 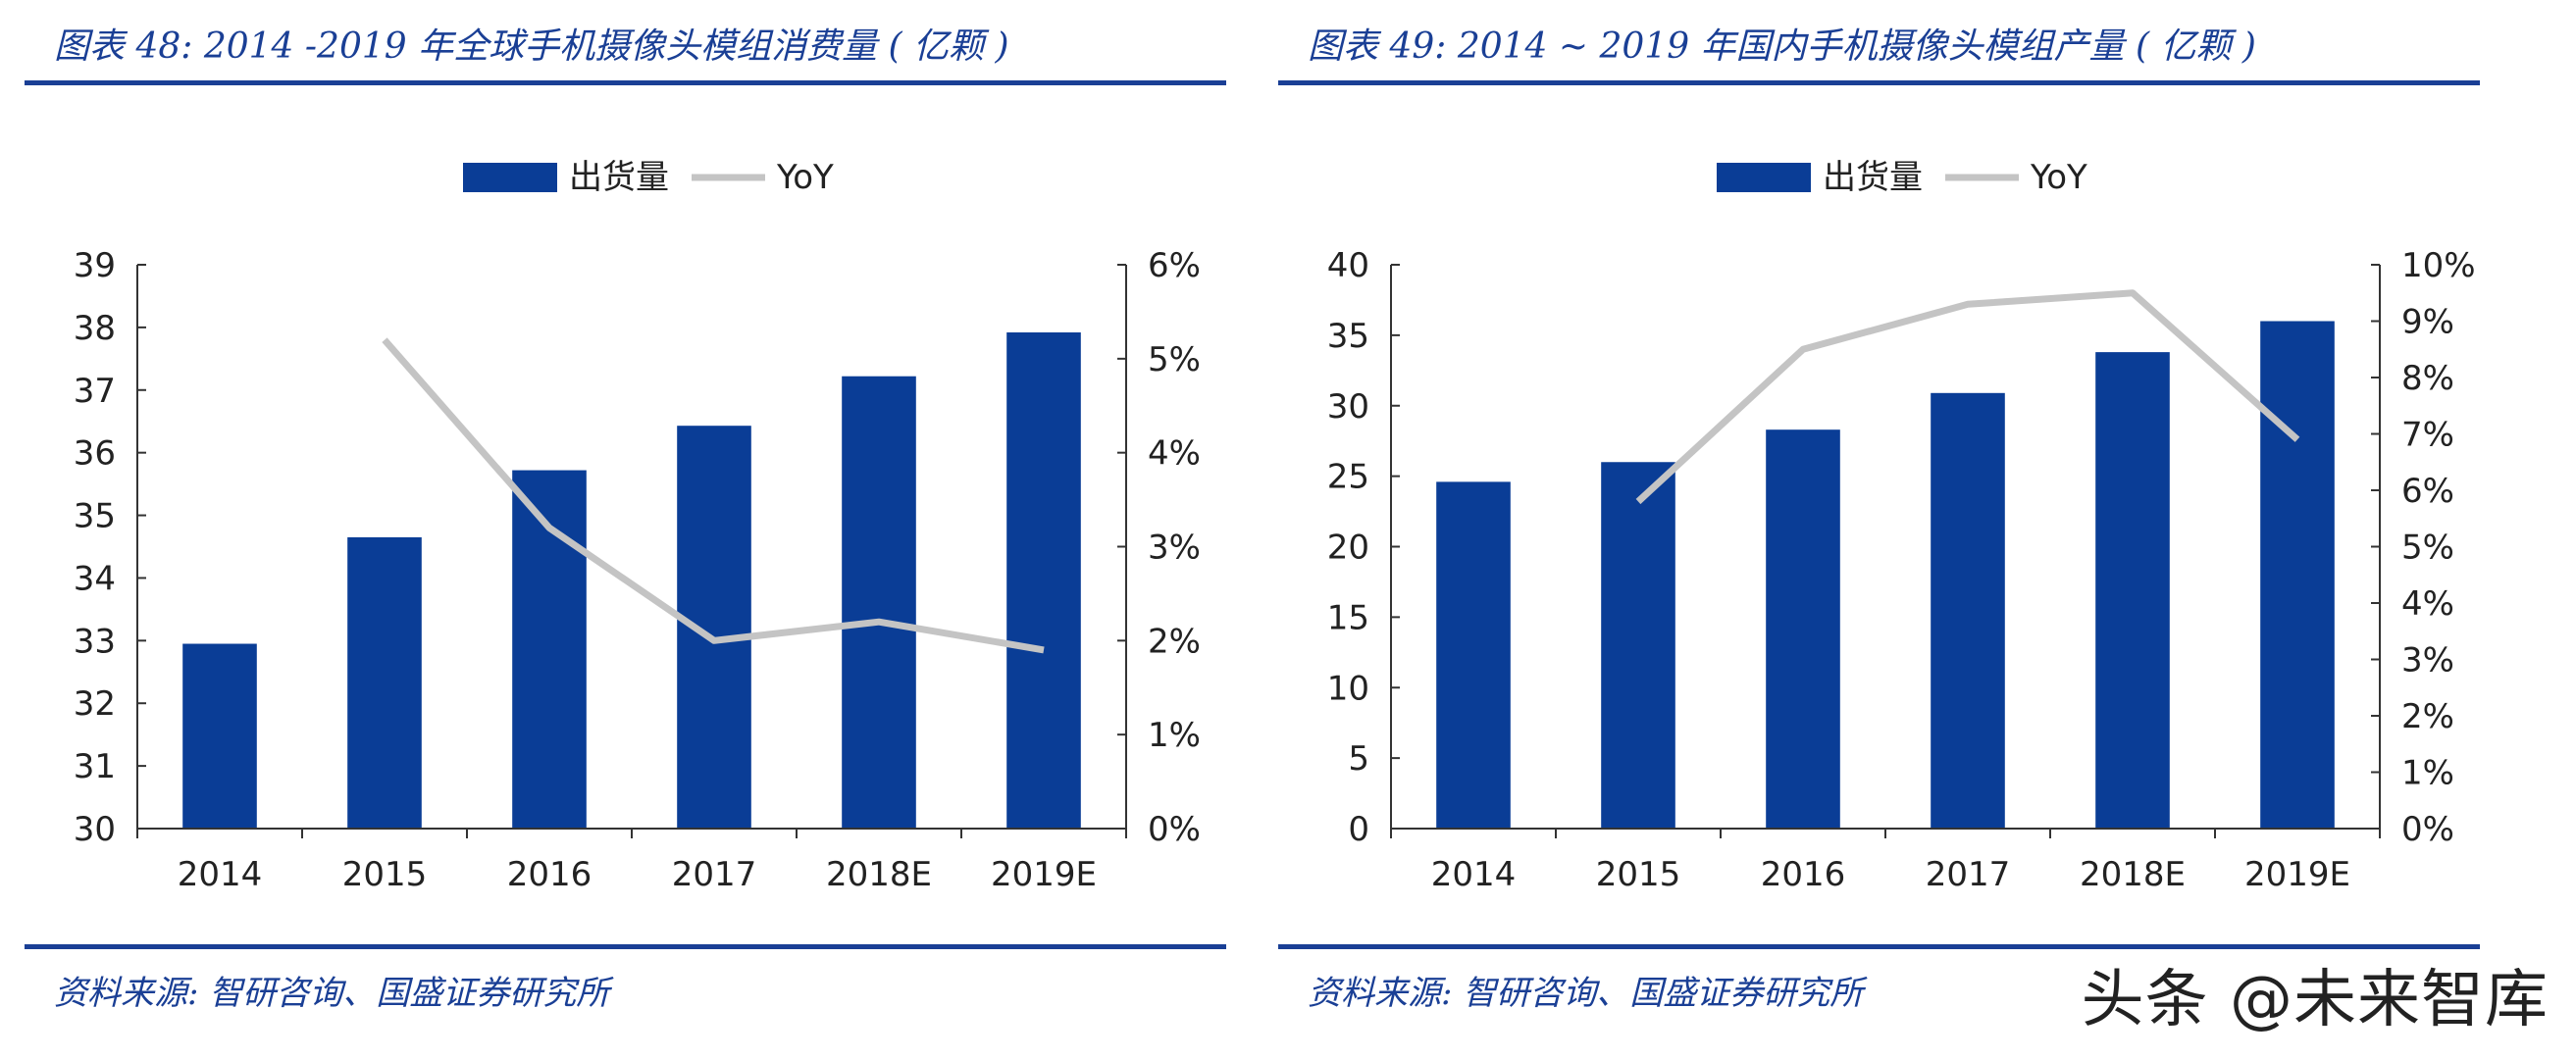 What do you see at coordinates (1358, 759) in the screenshot?
I see `y-tick-label: 5` at bounding box center [1358, 759].